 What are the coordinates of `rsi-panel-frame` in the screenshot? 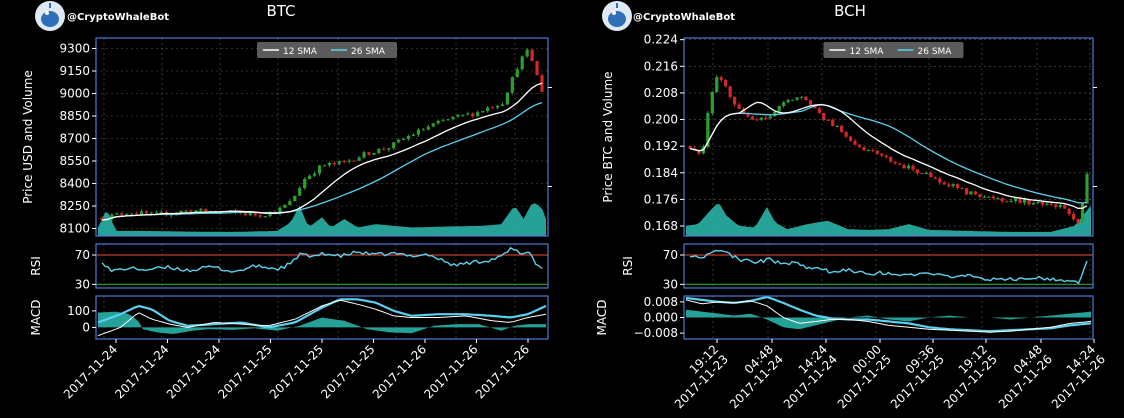 It's located at (322, 266).